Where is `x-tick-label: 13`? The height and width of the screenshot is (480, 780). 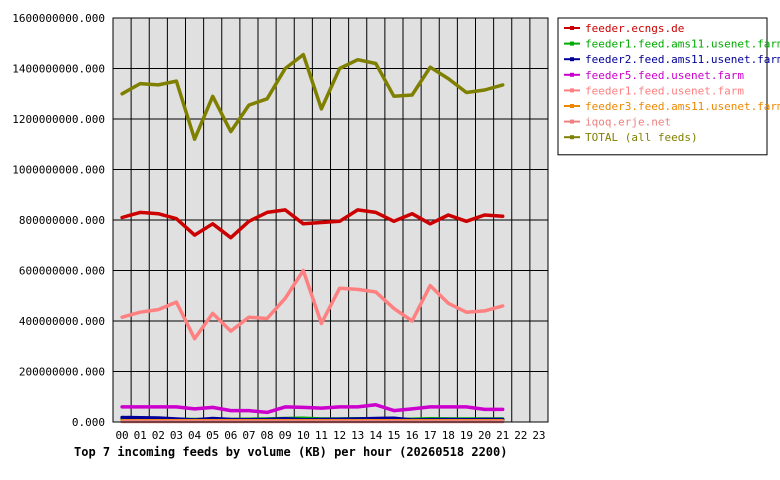 x-tick-label: 13 is located at coordinates (357, 435).